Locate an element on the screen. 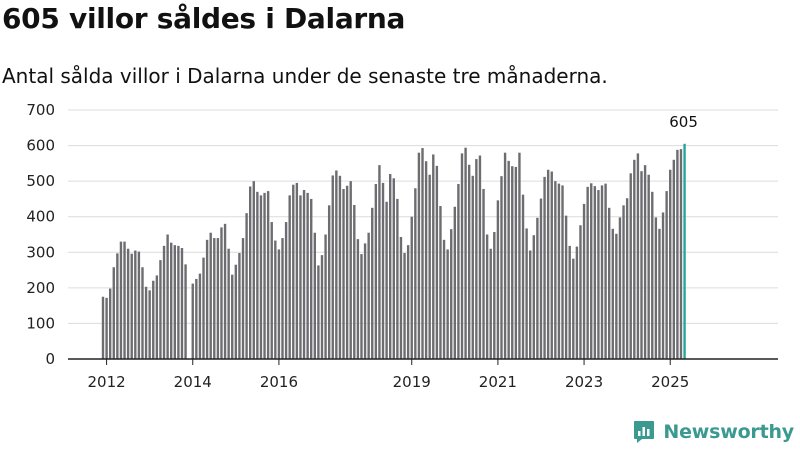 The width and height of the screenshot is (800, 450). highlight-value-label: 605 is located at coordinates (683, 122).